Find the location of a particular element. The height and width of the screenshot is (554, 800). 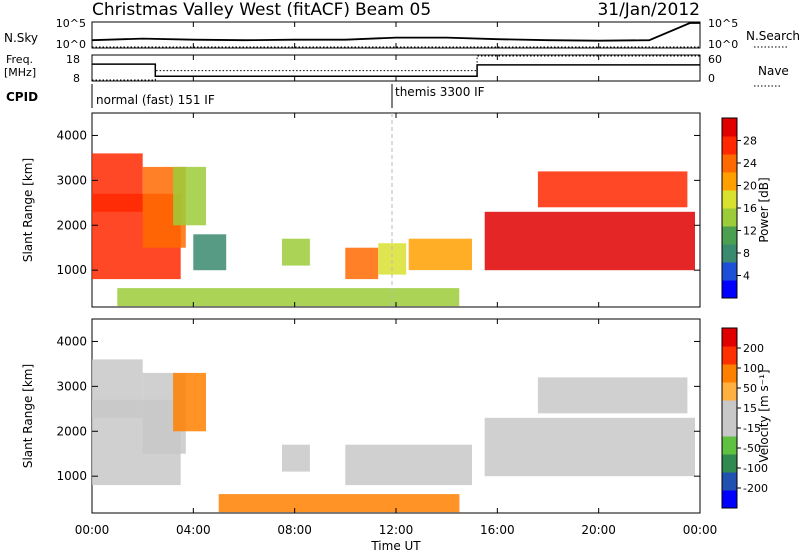

plot-title: Christmas Valley West (fitACF) is located at coordinates (221, 10).